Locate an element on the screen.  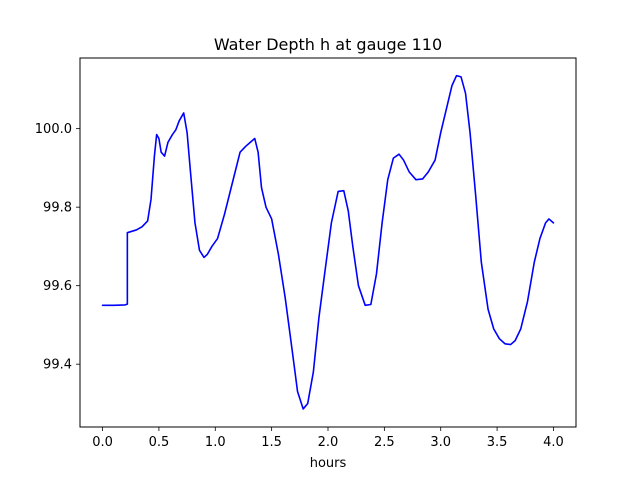
x-tick-label: 3.0 is located at coordinates (440, 442).